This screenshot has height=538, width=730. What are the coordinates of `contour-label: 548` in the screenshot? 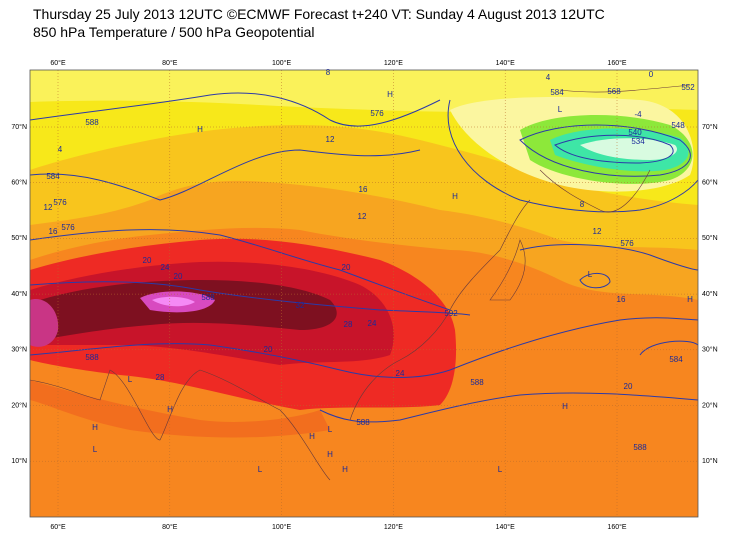 It's located at (678, 125).